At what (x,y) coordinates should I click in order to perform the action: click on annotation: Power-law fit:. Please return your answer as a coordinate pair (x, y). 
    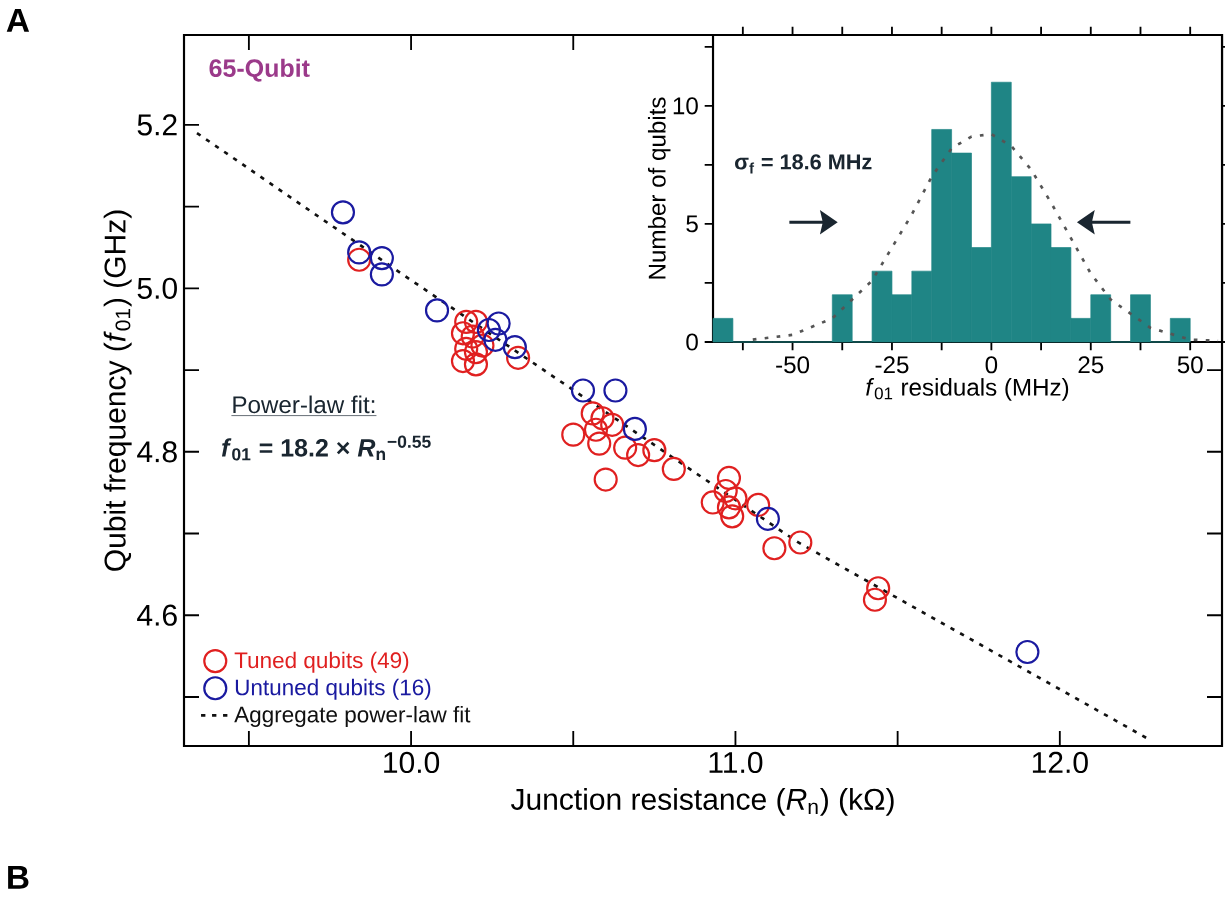
    Looking at the image, I should click on (304, 404).